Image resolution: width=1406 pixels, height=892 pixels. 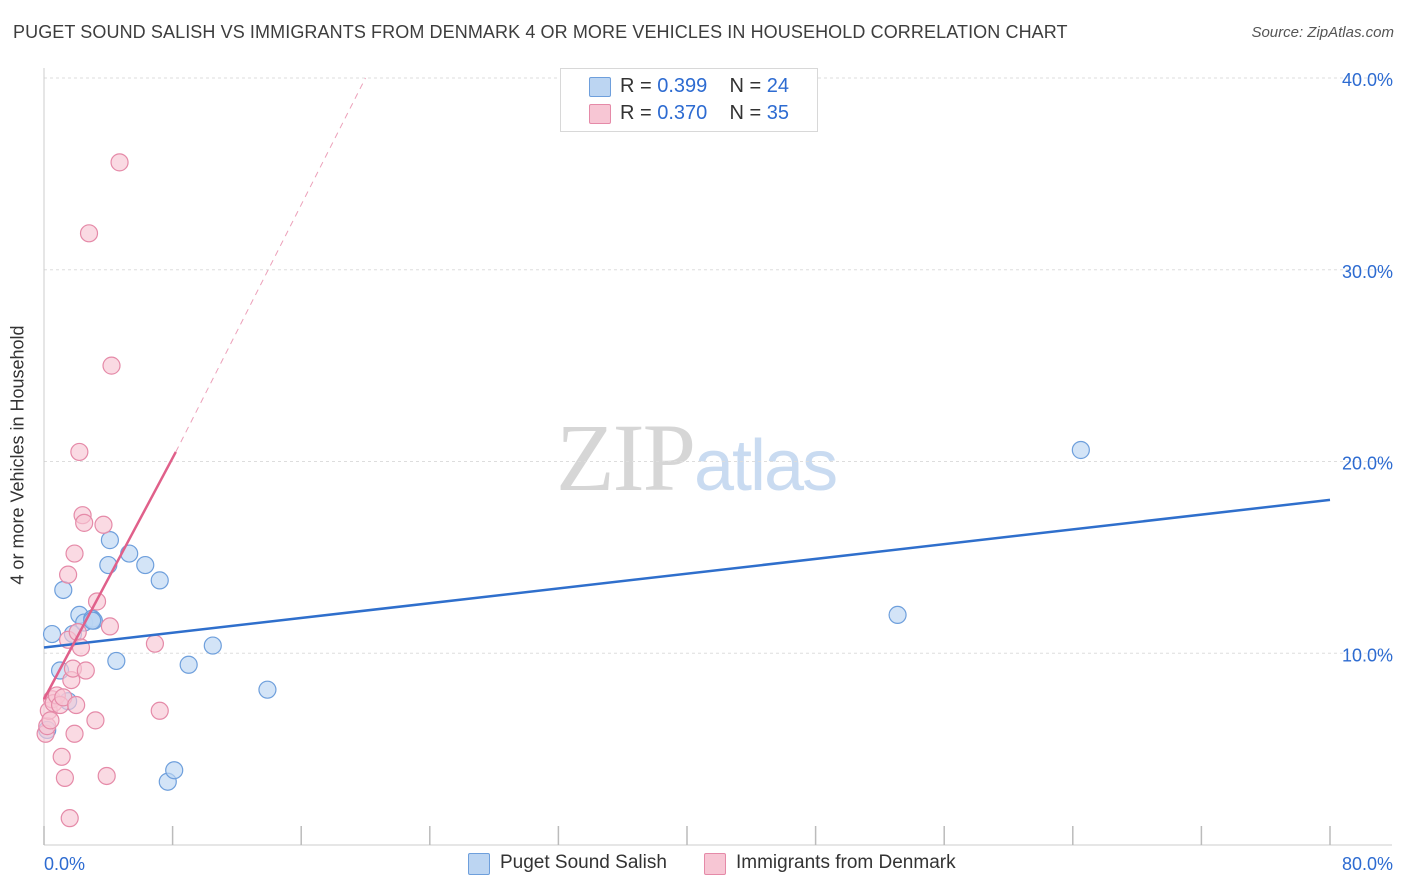 I want to click on x-tick-label-0: 0.0%, so click(x=64, y=864).